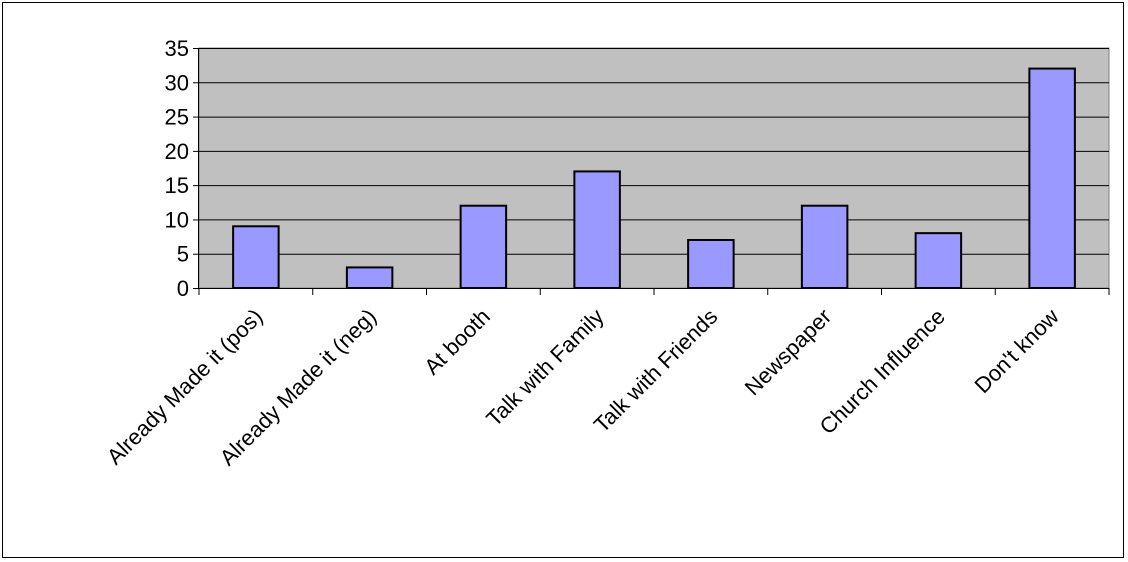  I want to click on y-tick-label: 30, so click(177, 82).